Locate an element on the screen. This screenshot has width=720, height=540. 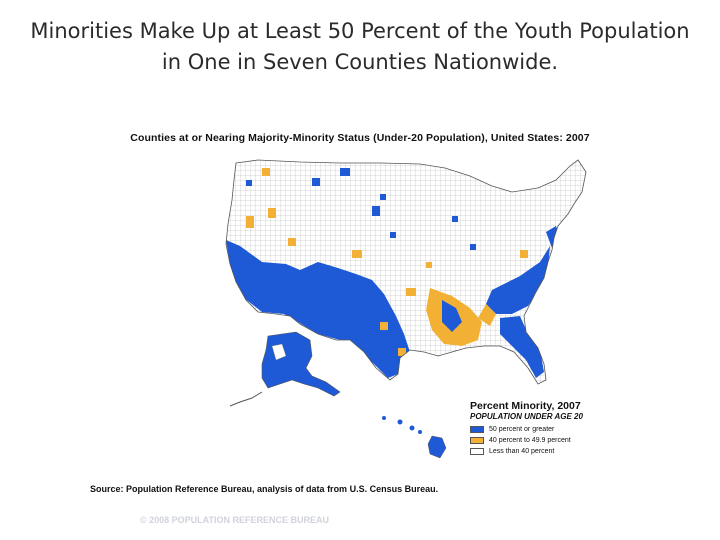
alaska is located at coordinates (285, 369).